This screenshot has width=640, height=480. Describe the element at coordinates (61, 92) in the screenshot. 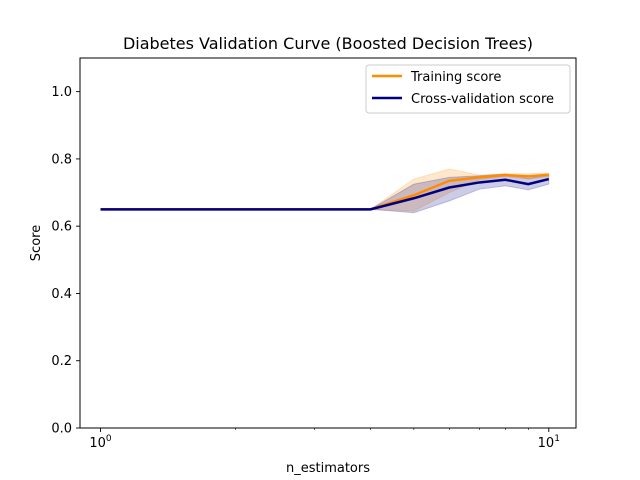

I see `y-tick-label: 1.0` at that location.